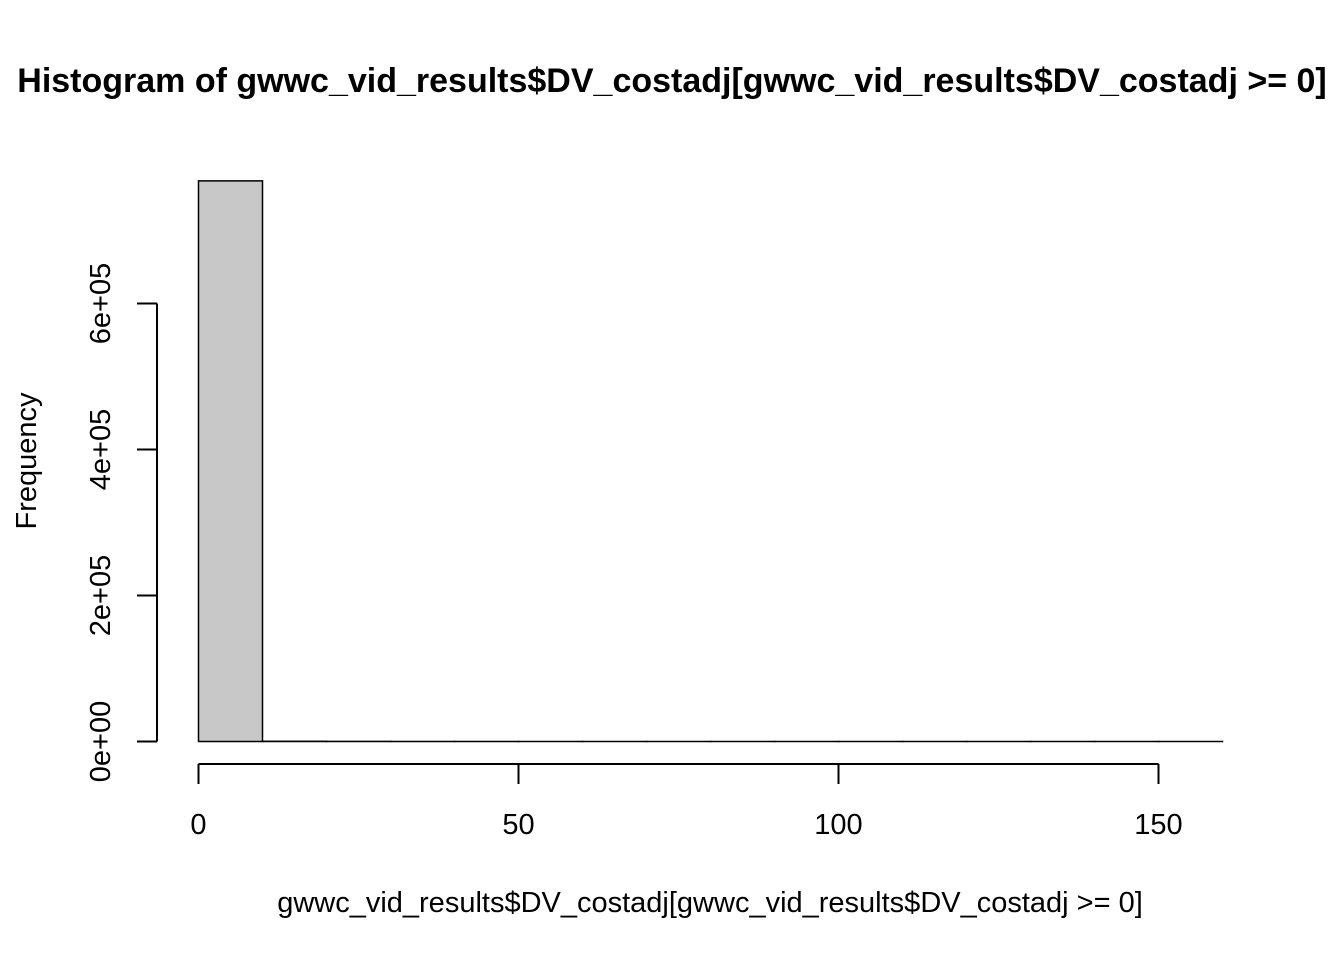  Describe the element at coordinates (101, 741) in the screenshot. I see `y-tick-label: 0e+00` at that location.